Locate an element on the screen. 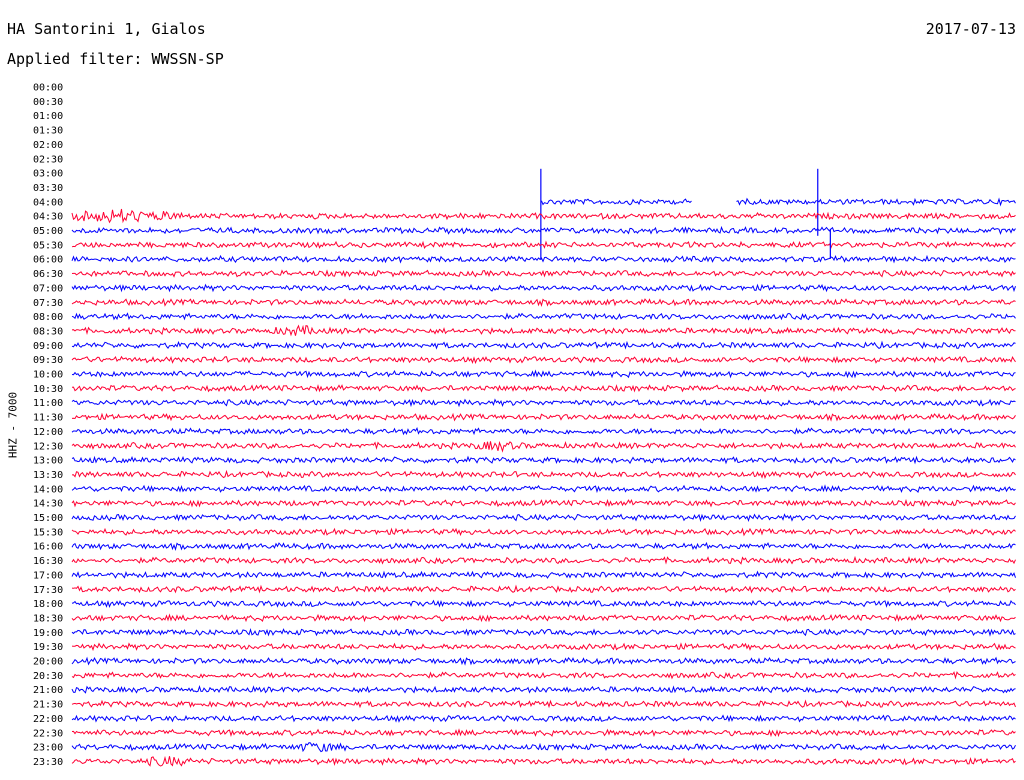  tick-label-0530: 05:30 is located at coordinates (48, 245).